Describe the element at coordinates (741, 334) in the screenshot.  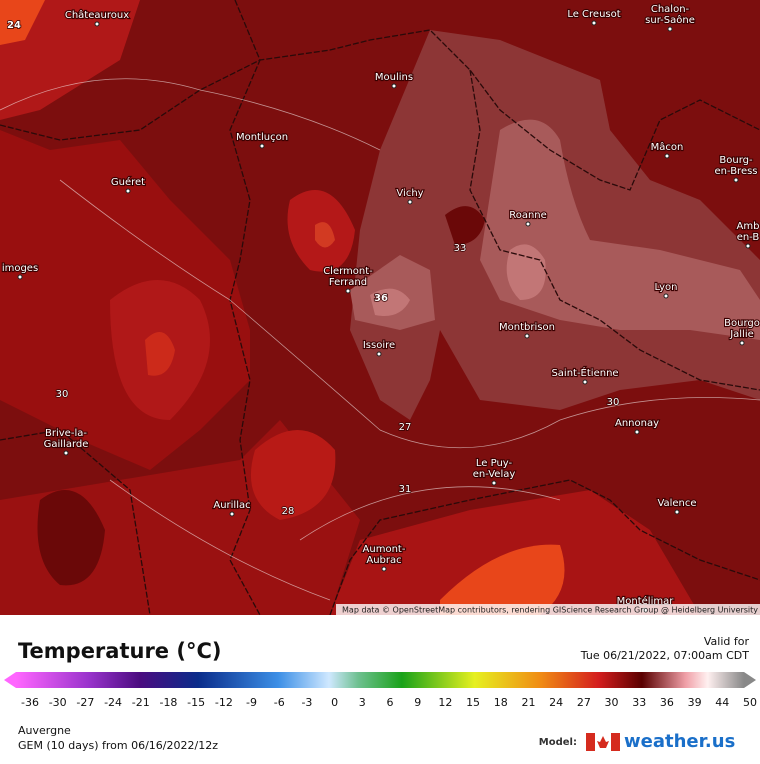
I see `city-label: Jallie` at that location.